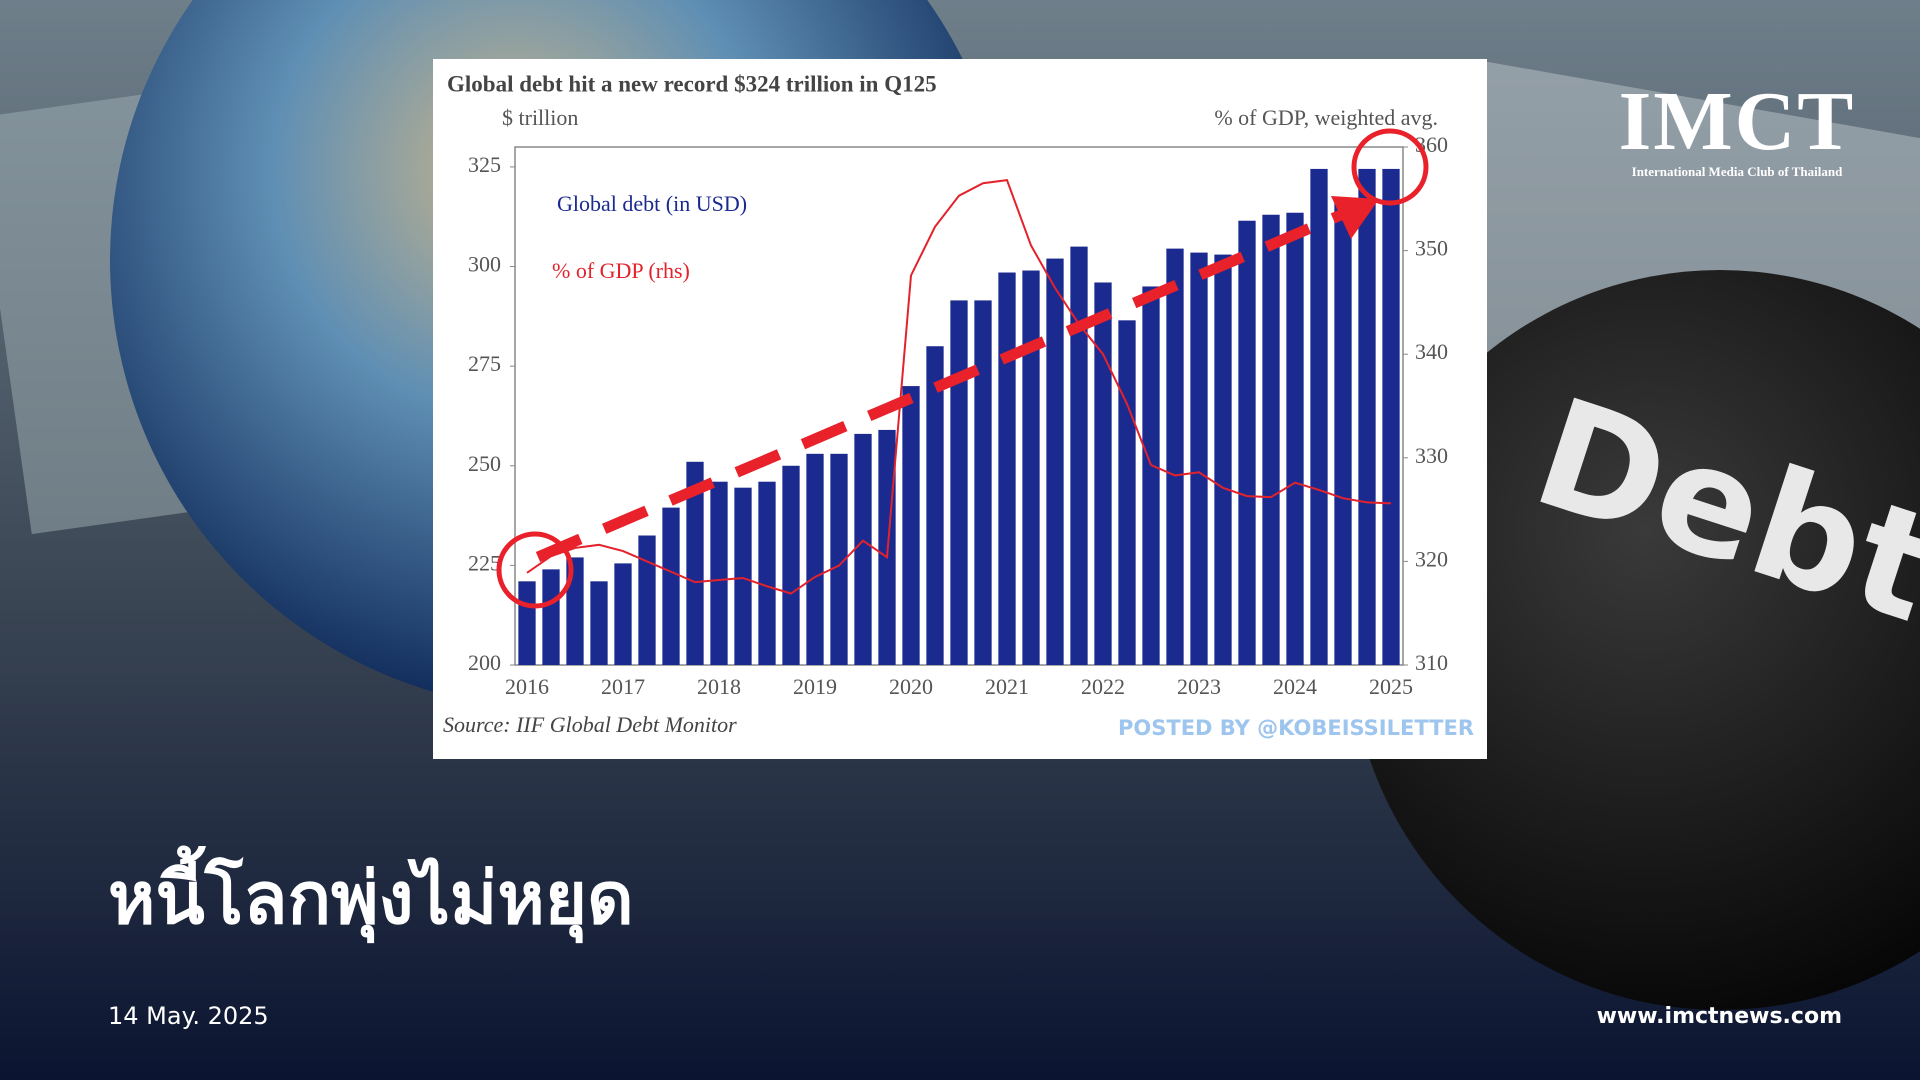 This screenshot has width=1920, height=1080. I want to click on arrow-head, so click(1355, 217).